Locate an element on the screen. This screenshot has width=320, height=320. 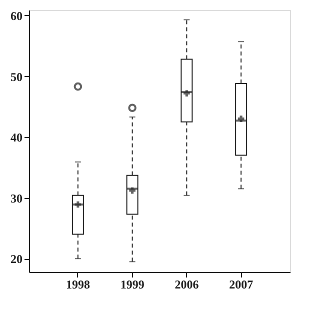
x-tick-label: 2006 is located at coordinates (186, 285).